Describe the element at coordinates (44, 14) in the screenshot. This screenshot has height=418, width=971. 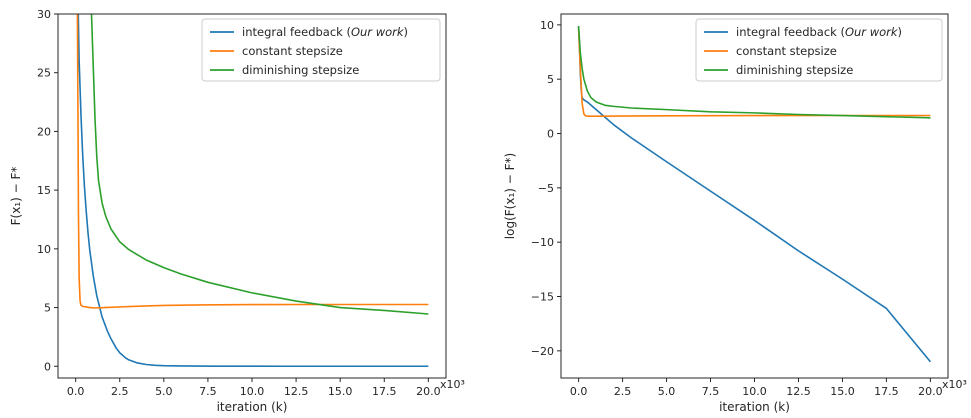
I see `y-tick-label: 30` at that location.